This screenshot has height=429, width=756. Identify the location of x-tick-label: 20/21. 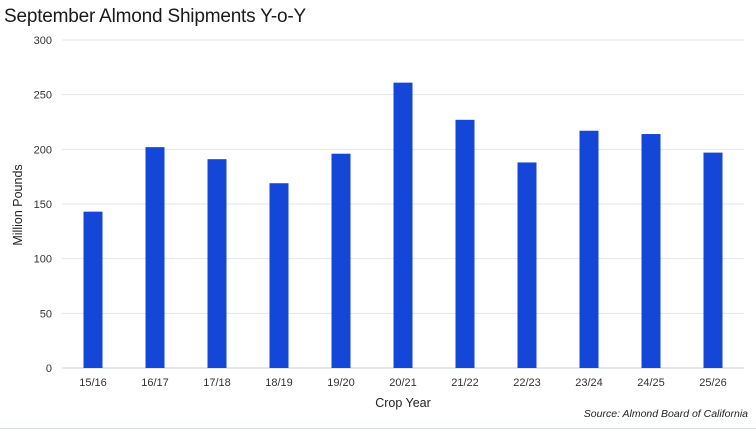
(403, 383).